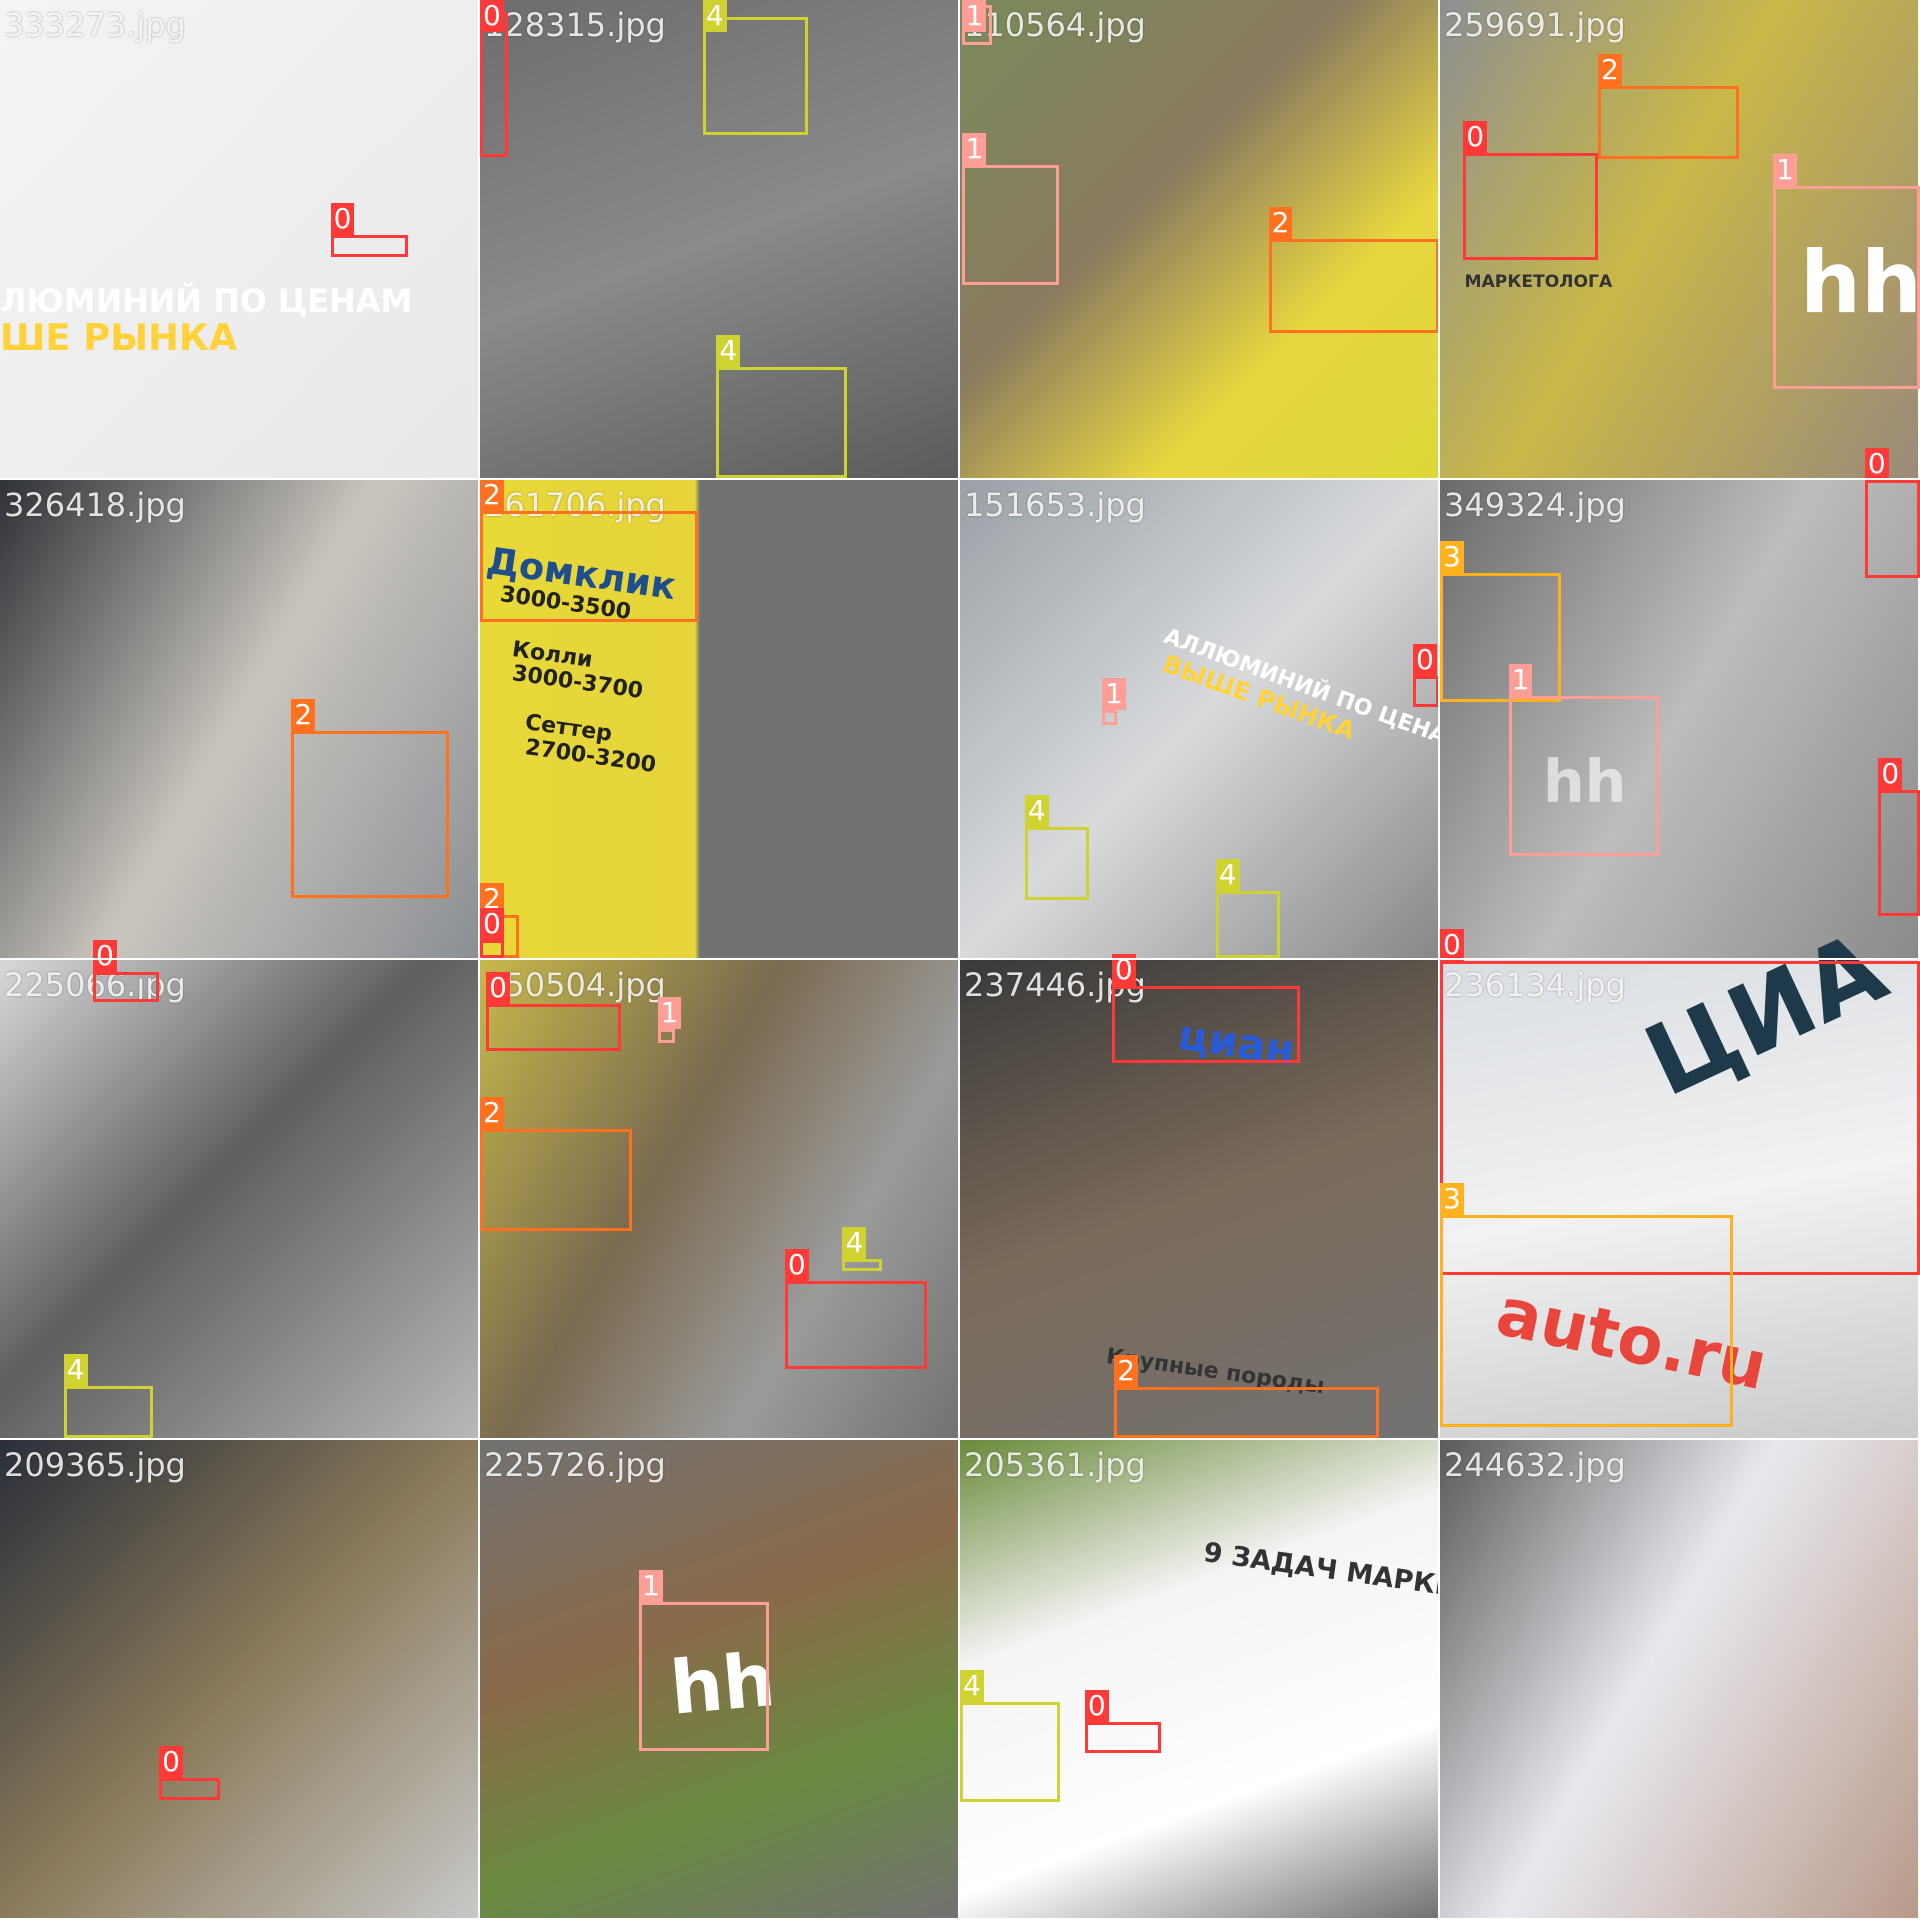 The image size is (1920, 1920). What do you see at coordinates (95, 505) in the screenshot?
I see `filename: 326418.jpg` at bounding box center [95, 505].